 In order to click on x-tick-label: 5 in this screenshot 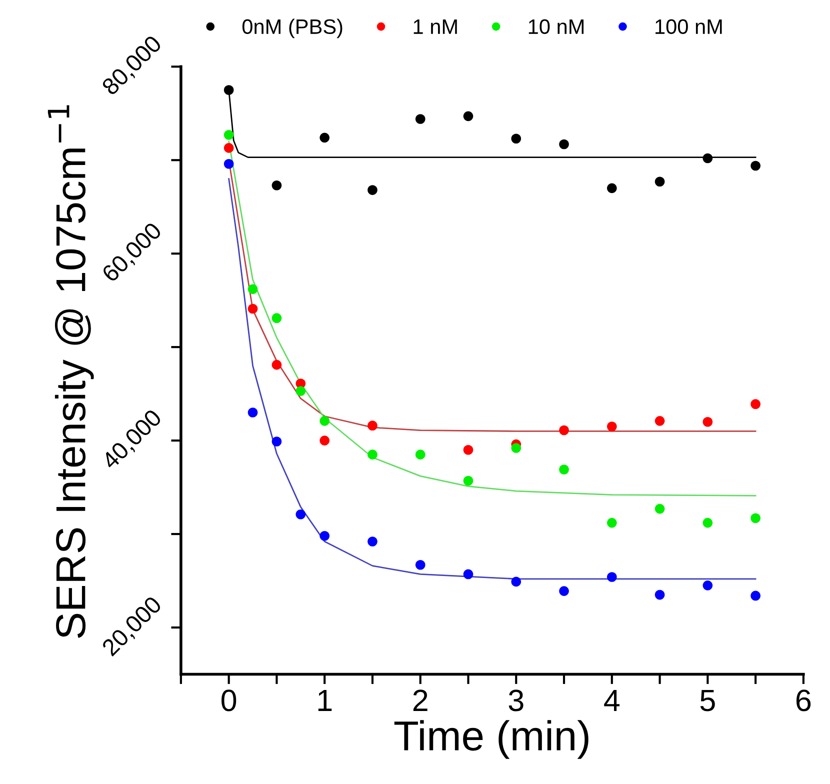, I will do `click(707, 701)`.